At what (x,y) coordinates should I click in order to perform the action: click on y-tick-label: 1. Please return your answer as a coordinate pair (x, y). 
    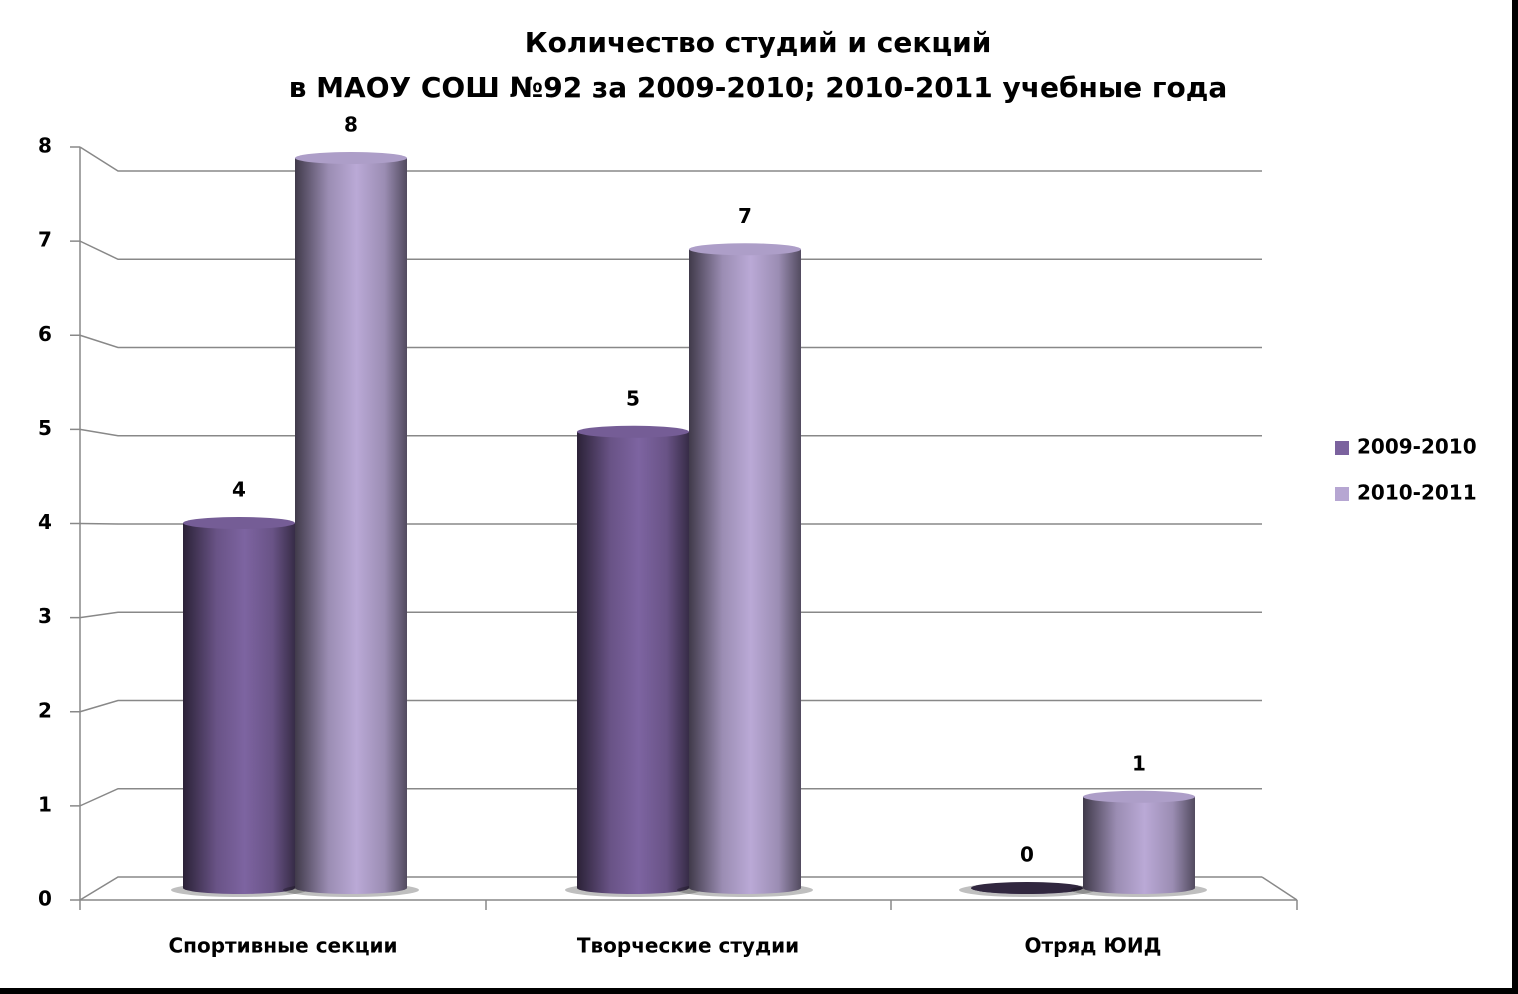
    Looking at the image, I should click on (45, 804).